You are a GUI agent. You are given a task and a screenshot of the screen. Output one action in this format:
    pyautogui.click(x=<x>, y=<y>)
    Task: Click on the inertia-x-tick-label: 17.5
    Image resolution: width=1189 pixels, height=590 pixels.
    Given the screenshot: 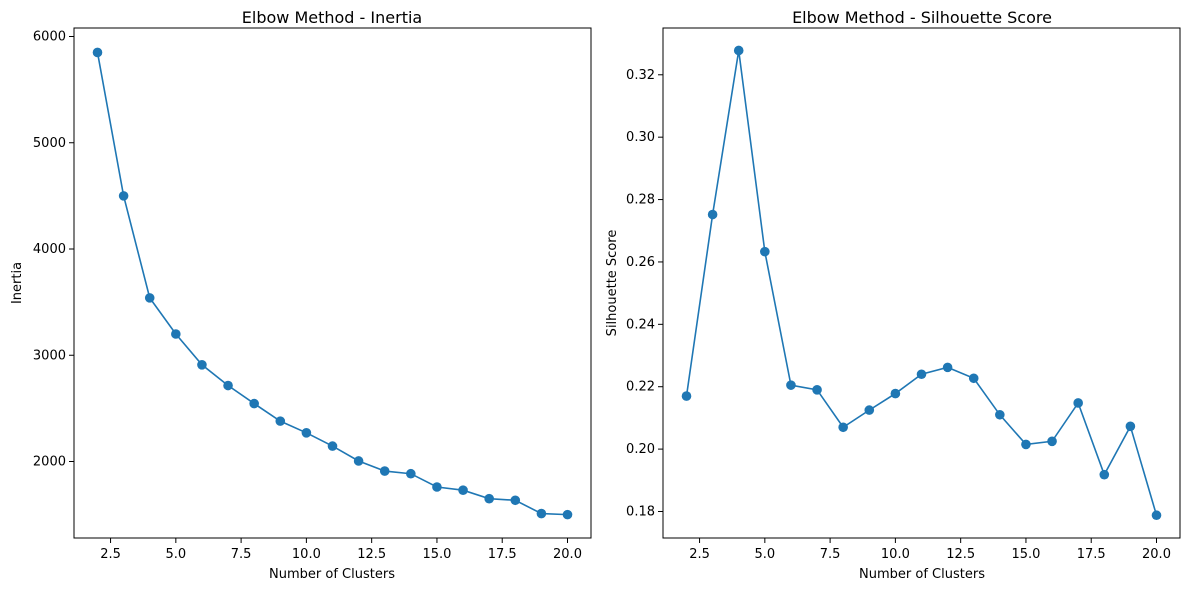 What is the action you would take?
    pyautogui.click(x=502, y=554)
    